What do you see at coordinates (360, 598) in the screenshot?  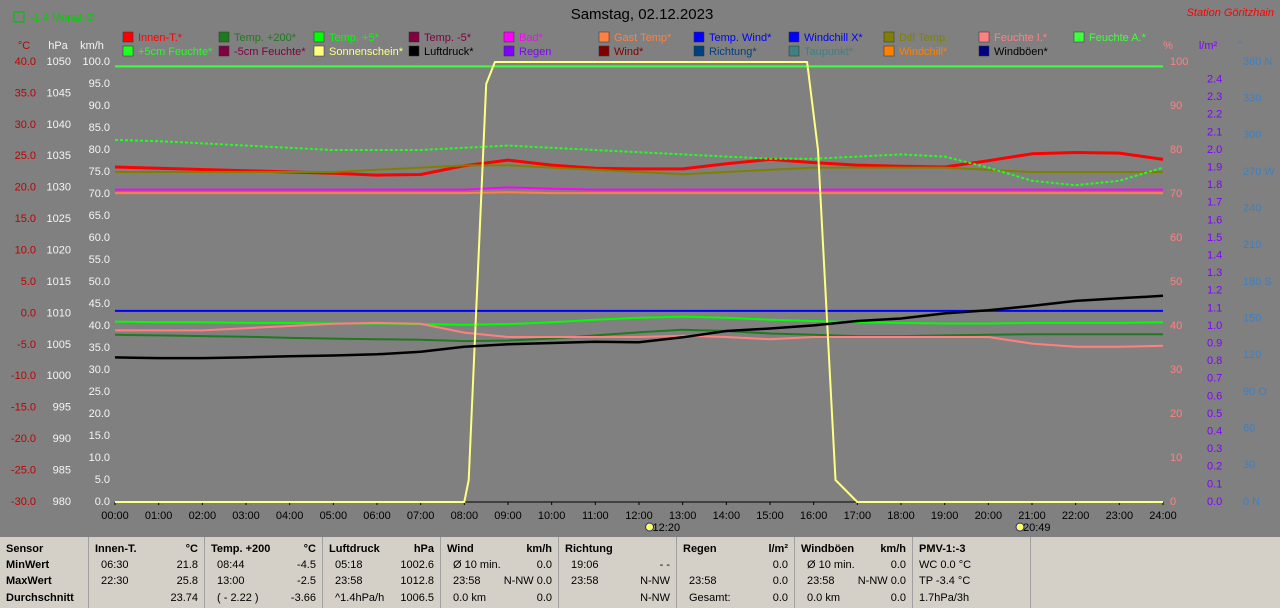 I see `value-text: ^1.4hPa/h` at bounding box center [360, 598].